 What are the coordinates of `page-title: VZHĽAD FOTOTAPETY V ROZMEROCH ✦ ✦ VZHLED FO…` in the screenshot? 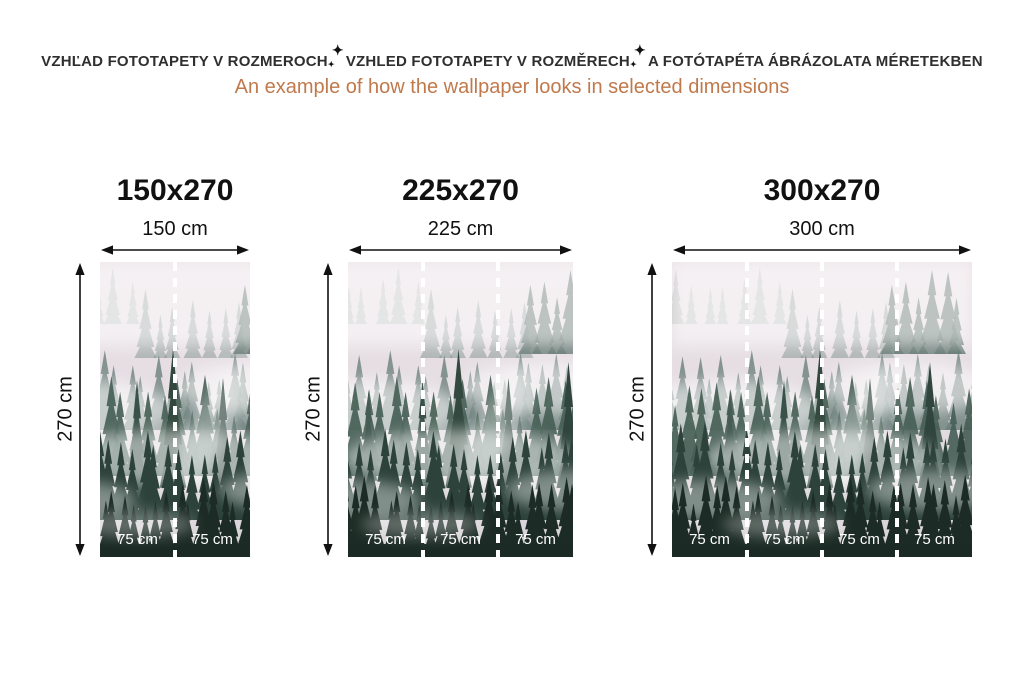 It's located at (512, 56).